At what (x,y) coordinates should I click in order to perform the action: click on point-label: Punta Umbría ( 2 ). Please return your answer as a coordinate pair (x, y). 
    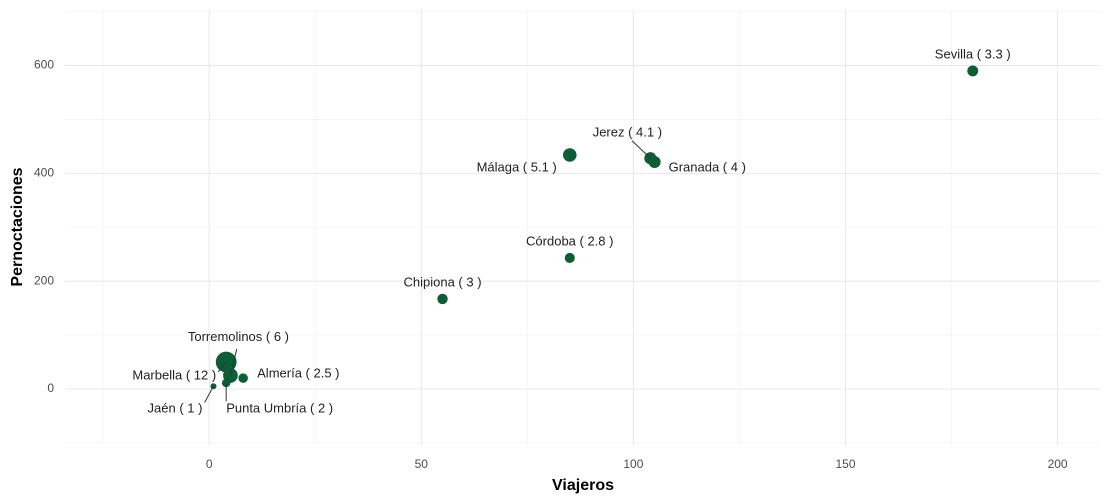
    Looking at the image, I should click on (279, 407).